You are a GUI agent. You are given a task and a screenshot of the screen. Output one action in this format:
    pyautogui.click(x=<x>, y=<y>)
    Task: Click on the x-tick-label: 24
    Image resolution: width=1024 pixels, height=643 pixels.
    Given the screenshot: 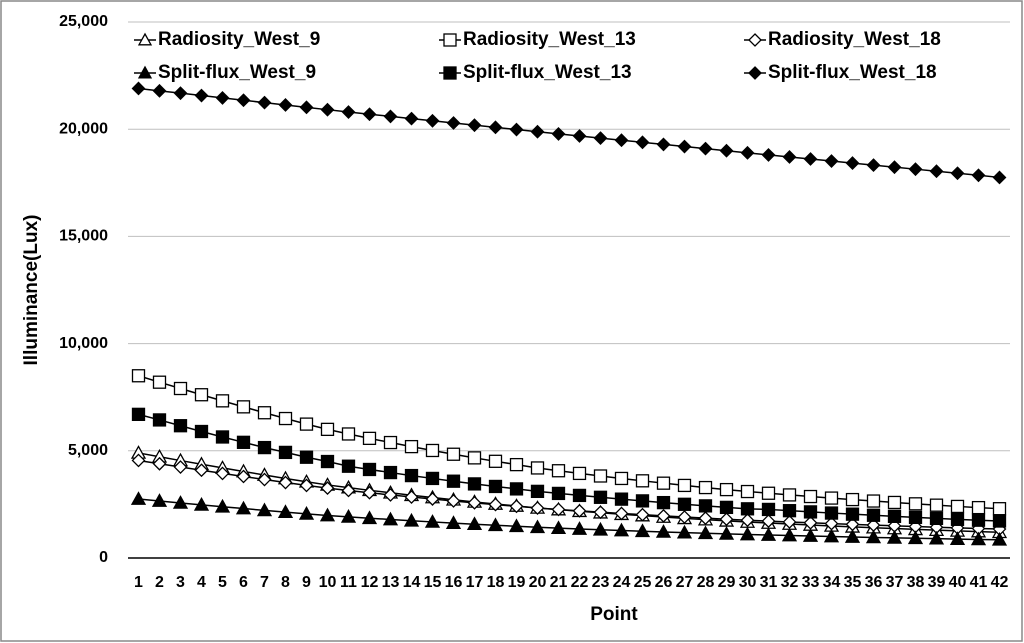 What is the action you would take?
    pyautogui.click(x=622, y=582)
    